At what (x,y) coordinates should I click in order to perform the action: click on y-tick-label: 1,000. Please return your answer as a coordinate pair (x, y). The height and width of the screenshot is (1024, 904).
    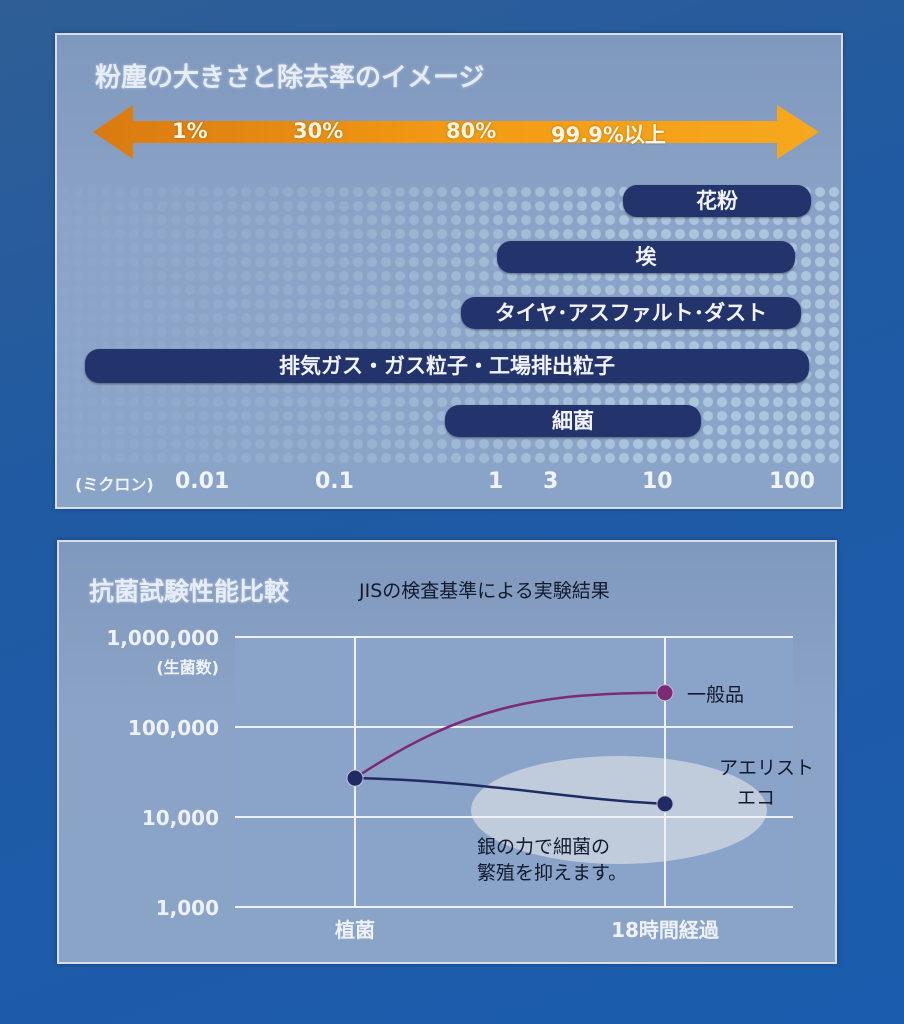
    Looking at the image, I should click on (187, 908).